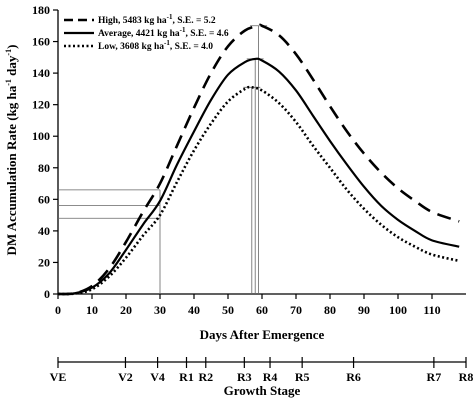 This screenshot has height=401, width=474. Describe the element at coordinates (205, 377) in the screenshot. I see `growth-stage-label: R2` at that location.